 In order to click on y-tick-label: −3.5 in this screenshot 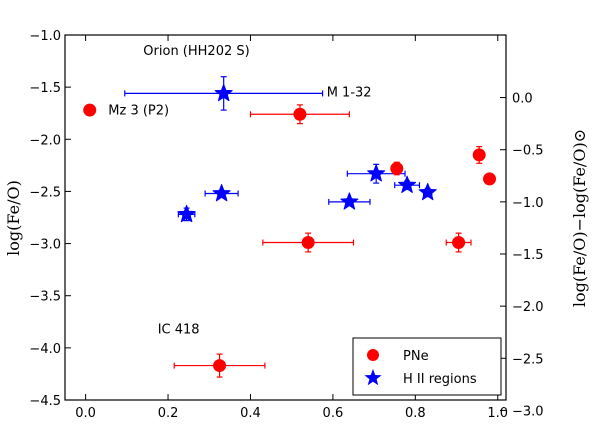, I will do `click(45, 297)`.